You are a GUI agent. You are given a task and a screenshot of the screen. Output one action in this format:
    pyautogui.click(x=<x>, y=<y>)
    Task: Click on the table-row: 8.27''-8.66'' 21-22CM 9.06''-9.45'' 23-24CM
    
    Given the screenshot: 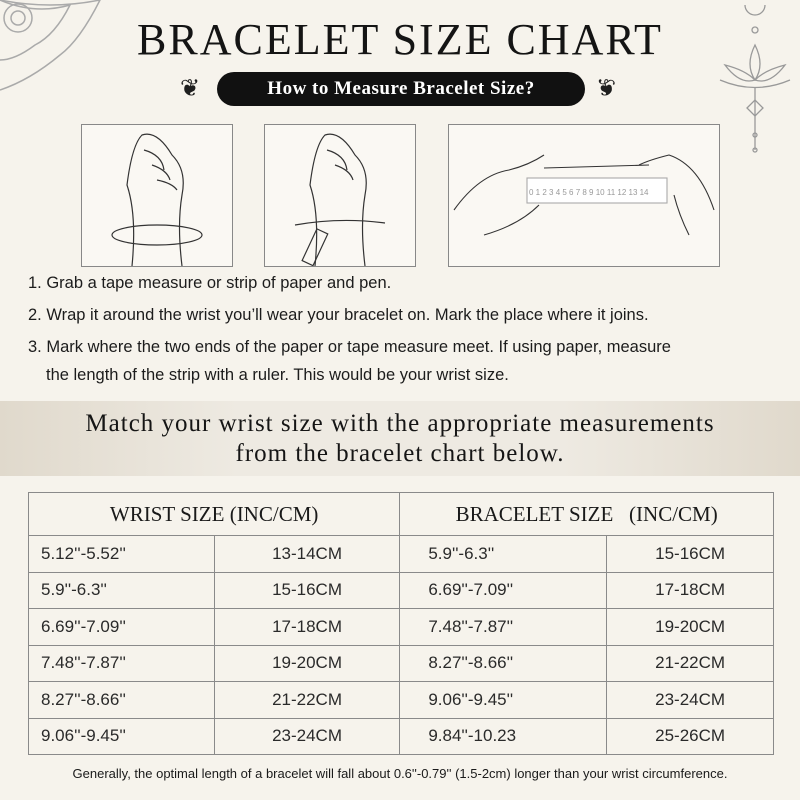 What is the action you would take?
    pyautogui.click(x=401, y=700)
    